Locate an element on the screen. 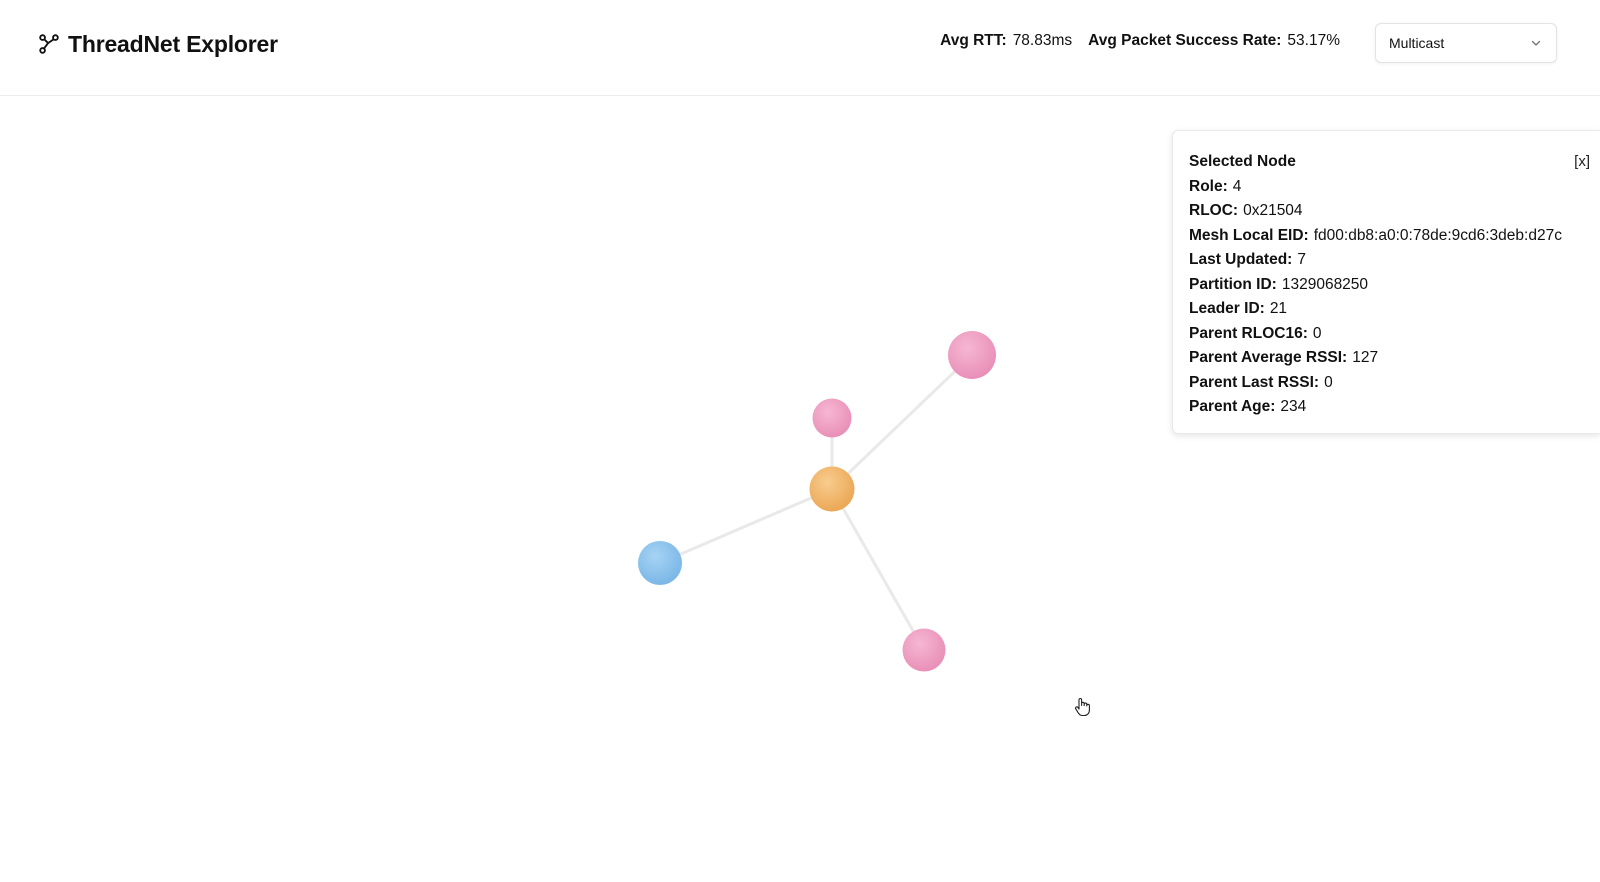 The image size is (1600, 882). field-value: 4 is located at coordinates (1237, 186).